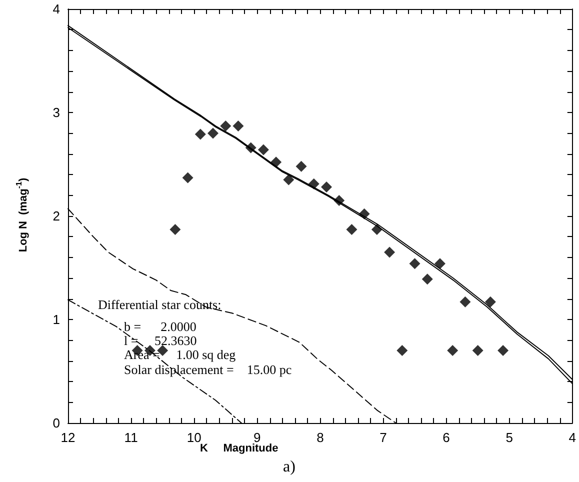  I want to click on y-axis-title: Log N (mag-1), so click(22, 215).